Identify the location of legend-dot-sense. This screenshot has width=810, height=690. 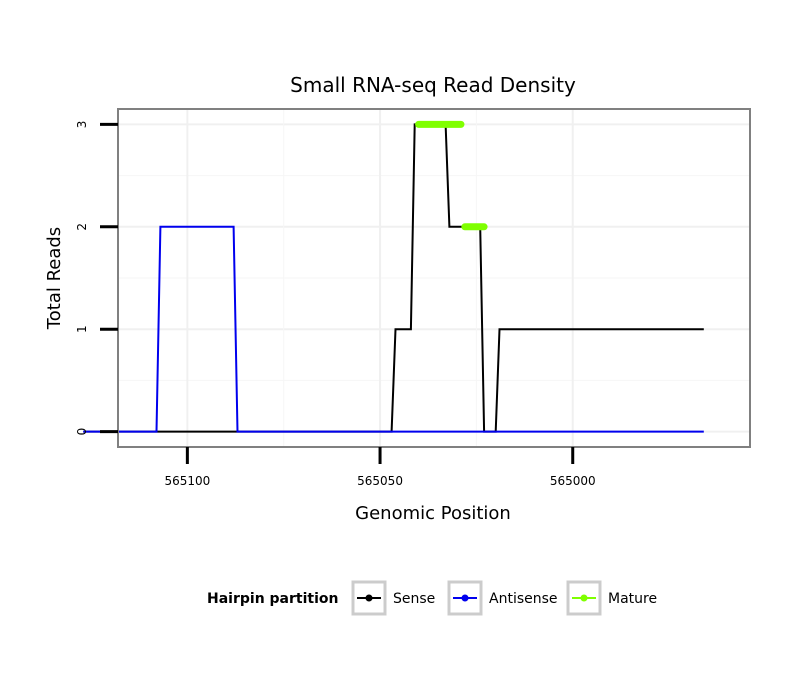
(369, 598).